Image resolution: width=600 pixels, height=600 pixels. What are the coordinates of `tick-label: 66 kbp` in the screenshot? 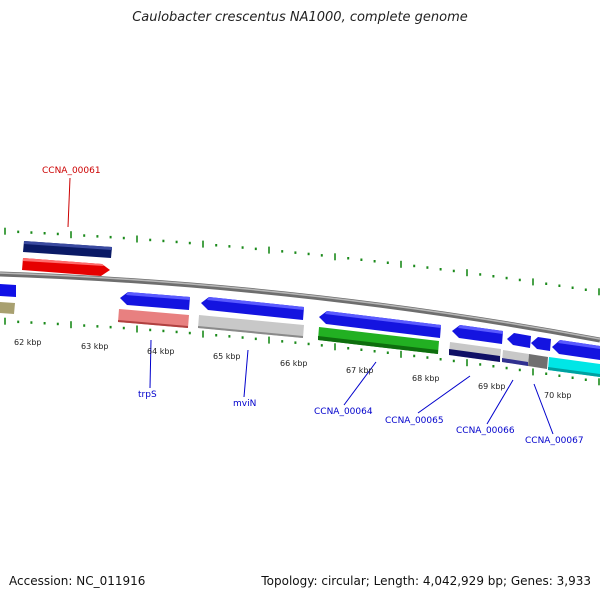 It's located at (294, 363).